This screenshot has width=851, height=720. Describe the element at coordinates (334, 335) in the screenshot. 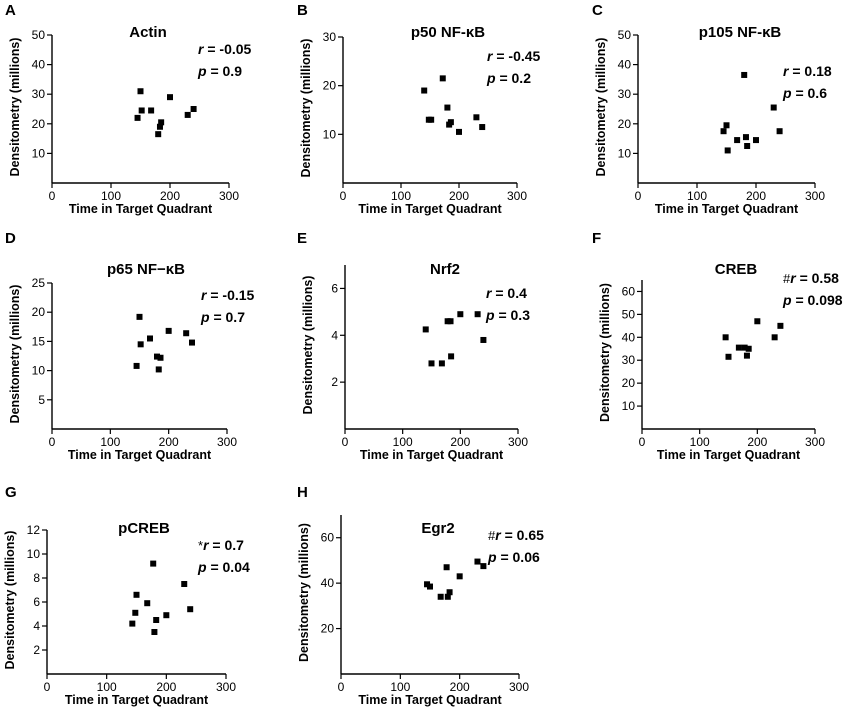

I see `y-tick-label: 4` at that location.